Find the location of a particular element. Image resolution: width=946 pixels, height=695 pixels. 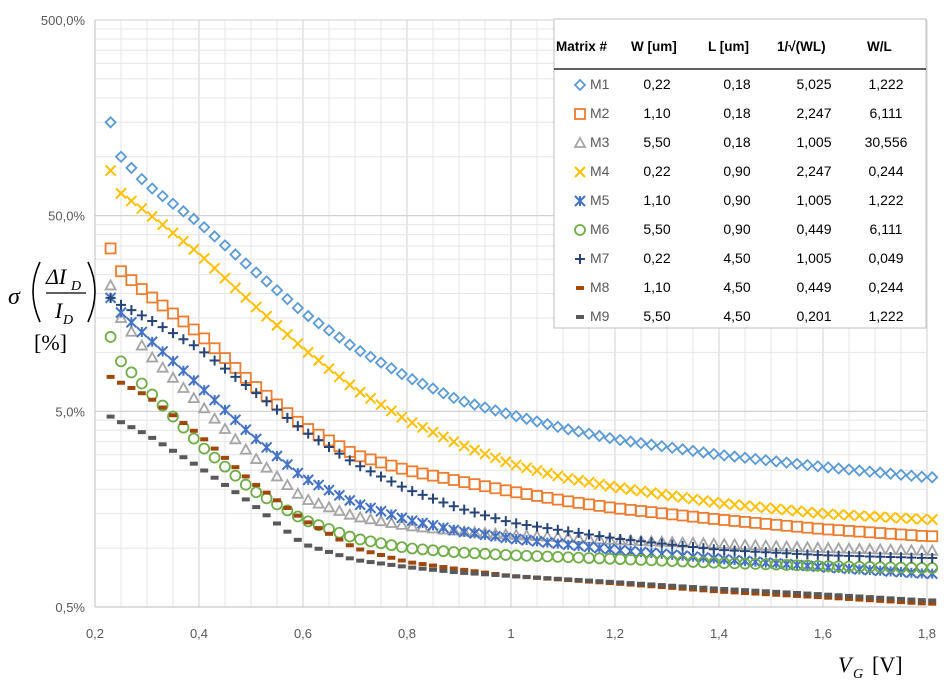

legend-inv: 1,005 is located at coordinates (813, 200).